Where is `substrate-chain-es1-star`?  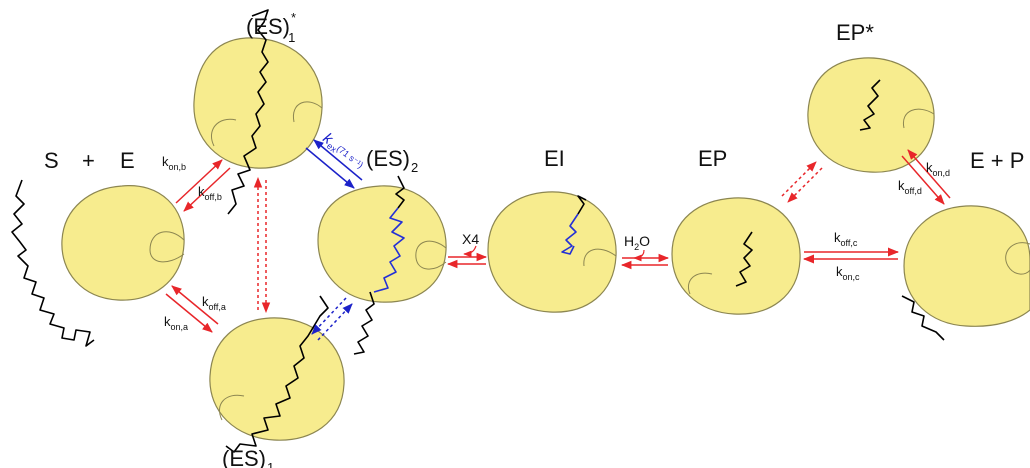 substrate-chain-es1-star is located at coordinates (248, 112).